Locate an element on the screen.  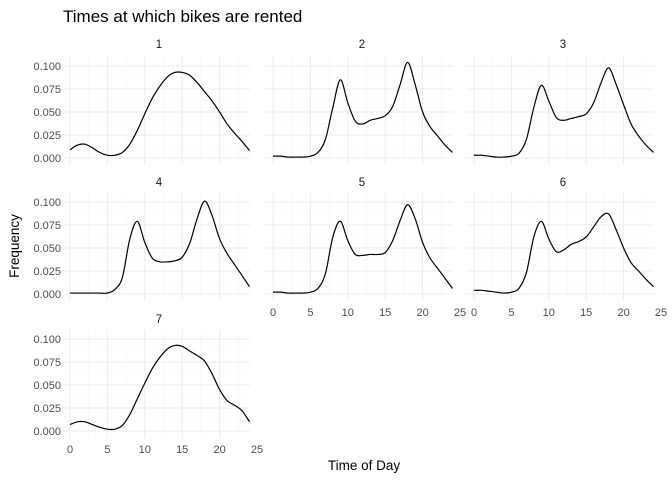
facet-panel-6: 6 0 5 10 15 20 25 is located at coordinates (566, 248).